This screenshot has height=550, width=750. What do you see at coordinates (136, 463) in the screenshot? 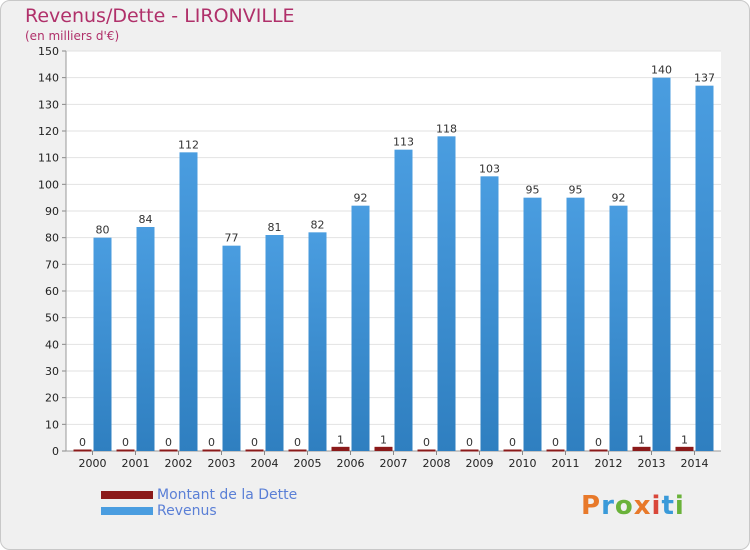
I see `x-tick-label: 2001` at bounding box center [136, 463].